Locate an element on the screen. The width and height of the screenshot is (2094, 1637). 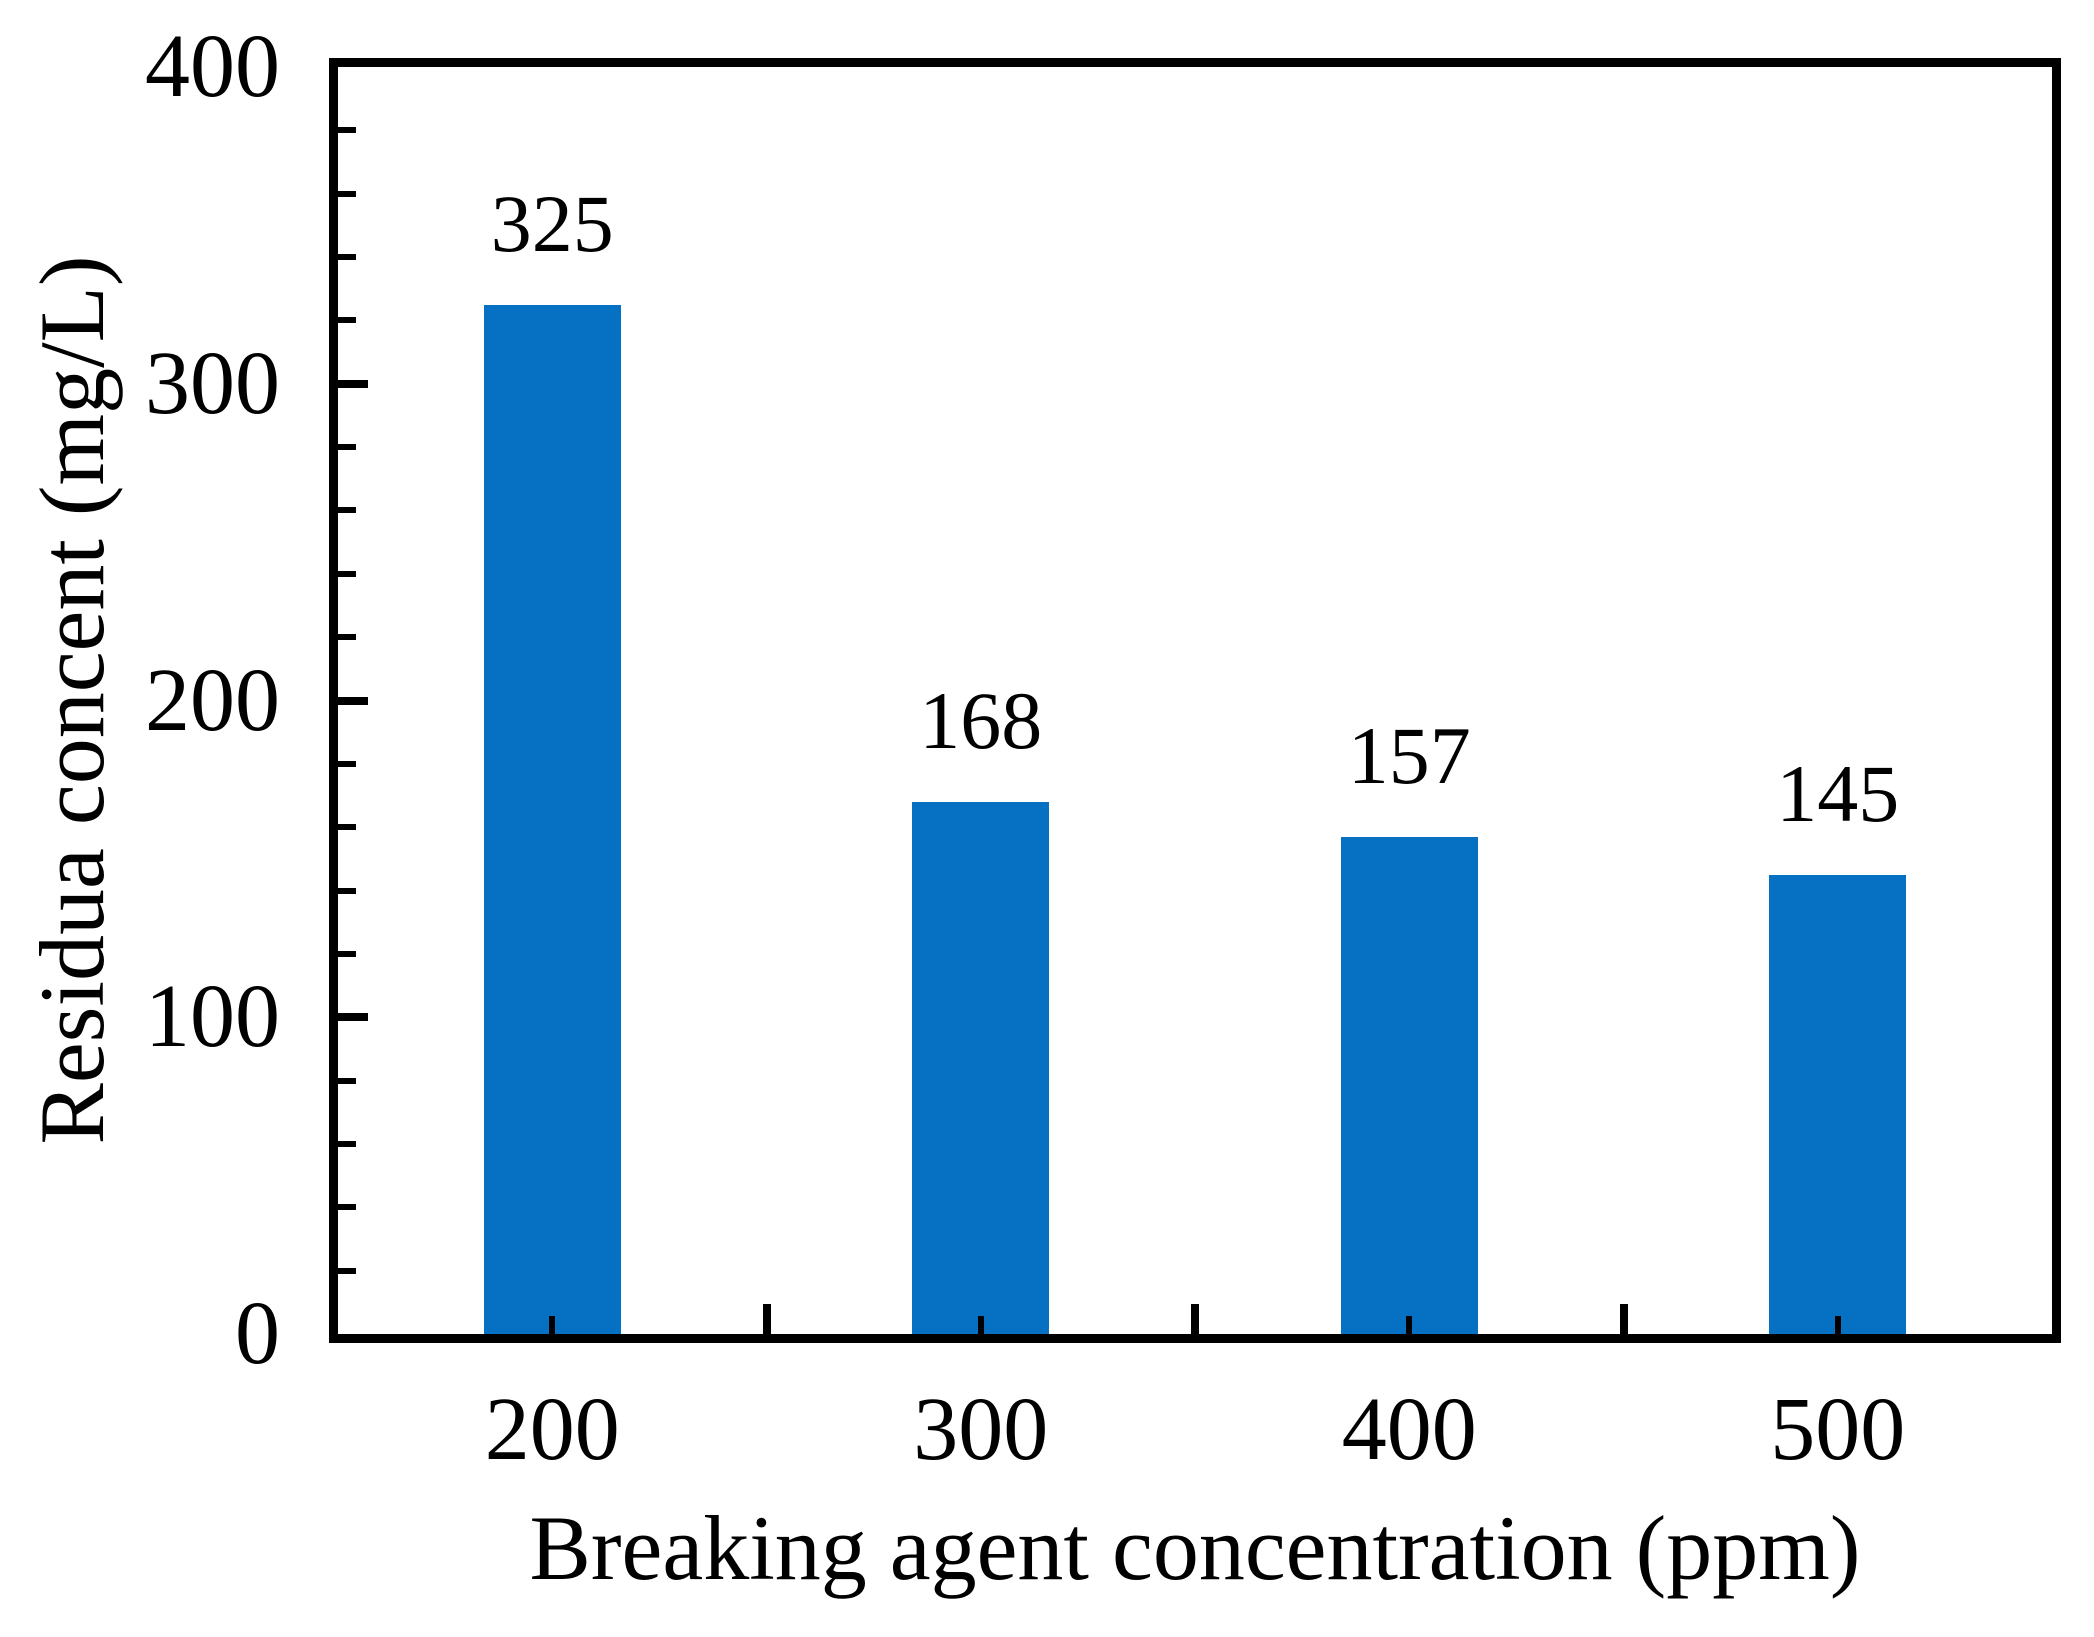
y-tick-label: 300 is located at coordinates (212, 383).